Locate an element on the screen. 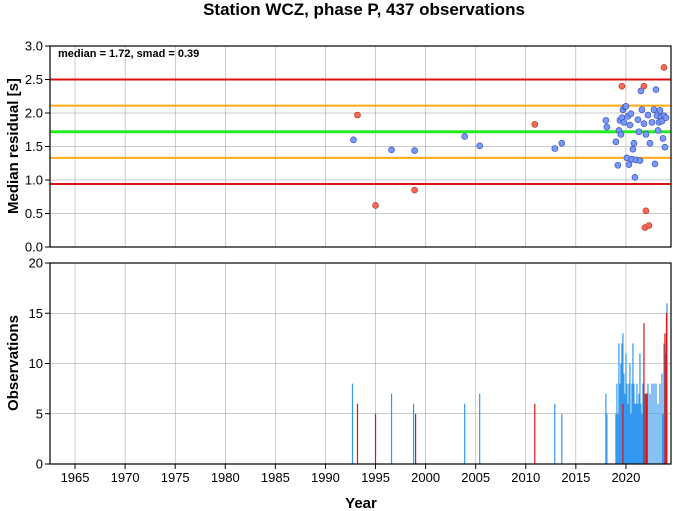 The height and width of the screenshot is (511, 673). x-axis-label: Year is located at coordinates (361, 503).